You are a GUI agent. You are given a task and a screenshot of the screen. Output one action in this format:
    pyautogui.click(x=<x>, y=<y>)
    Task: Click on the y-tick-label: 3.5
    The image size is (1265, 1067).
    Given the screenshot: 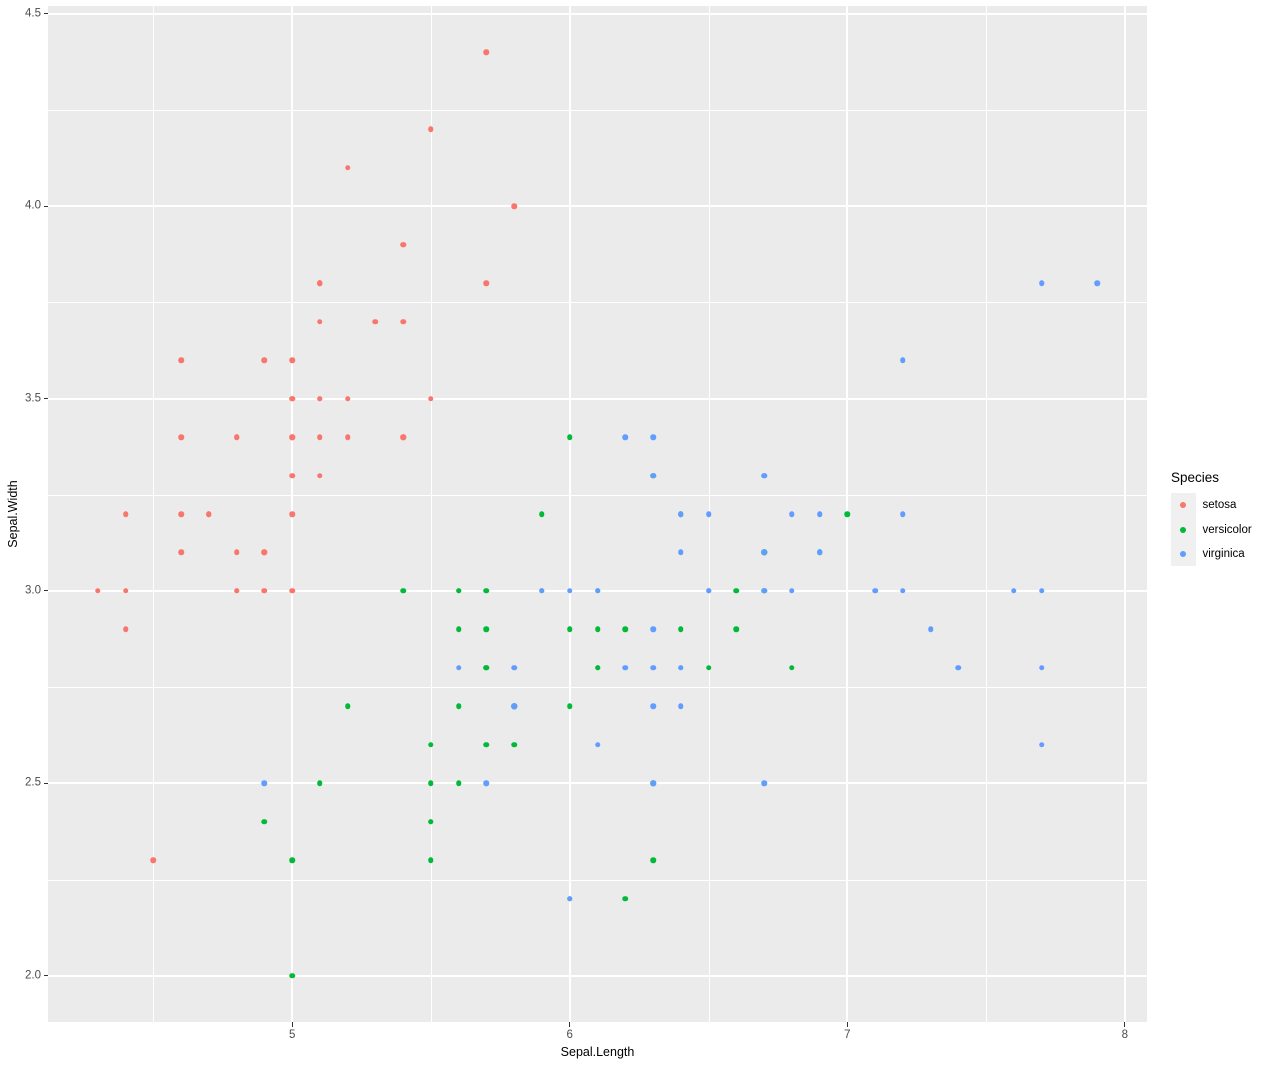 What is the action you would take?
    pyautogui.click(x=33, y=397)
    